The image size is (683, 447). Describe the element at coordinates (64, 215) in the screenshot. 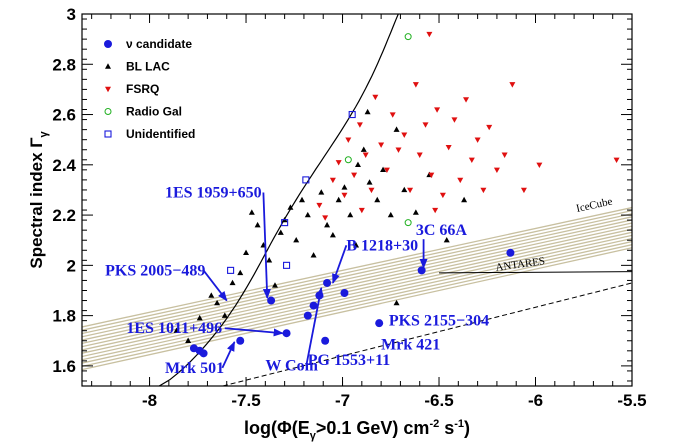

I see `y-tick-label: 2.2` at that location.